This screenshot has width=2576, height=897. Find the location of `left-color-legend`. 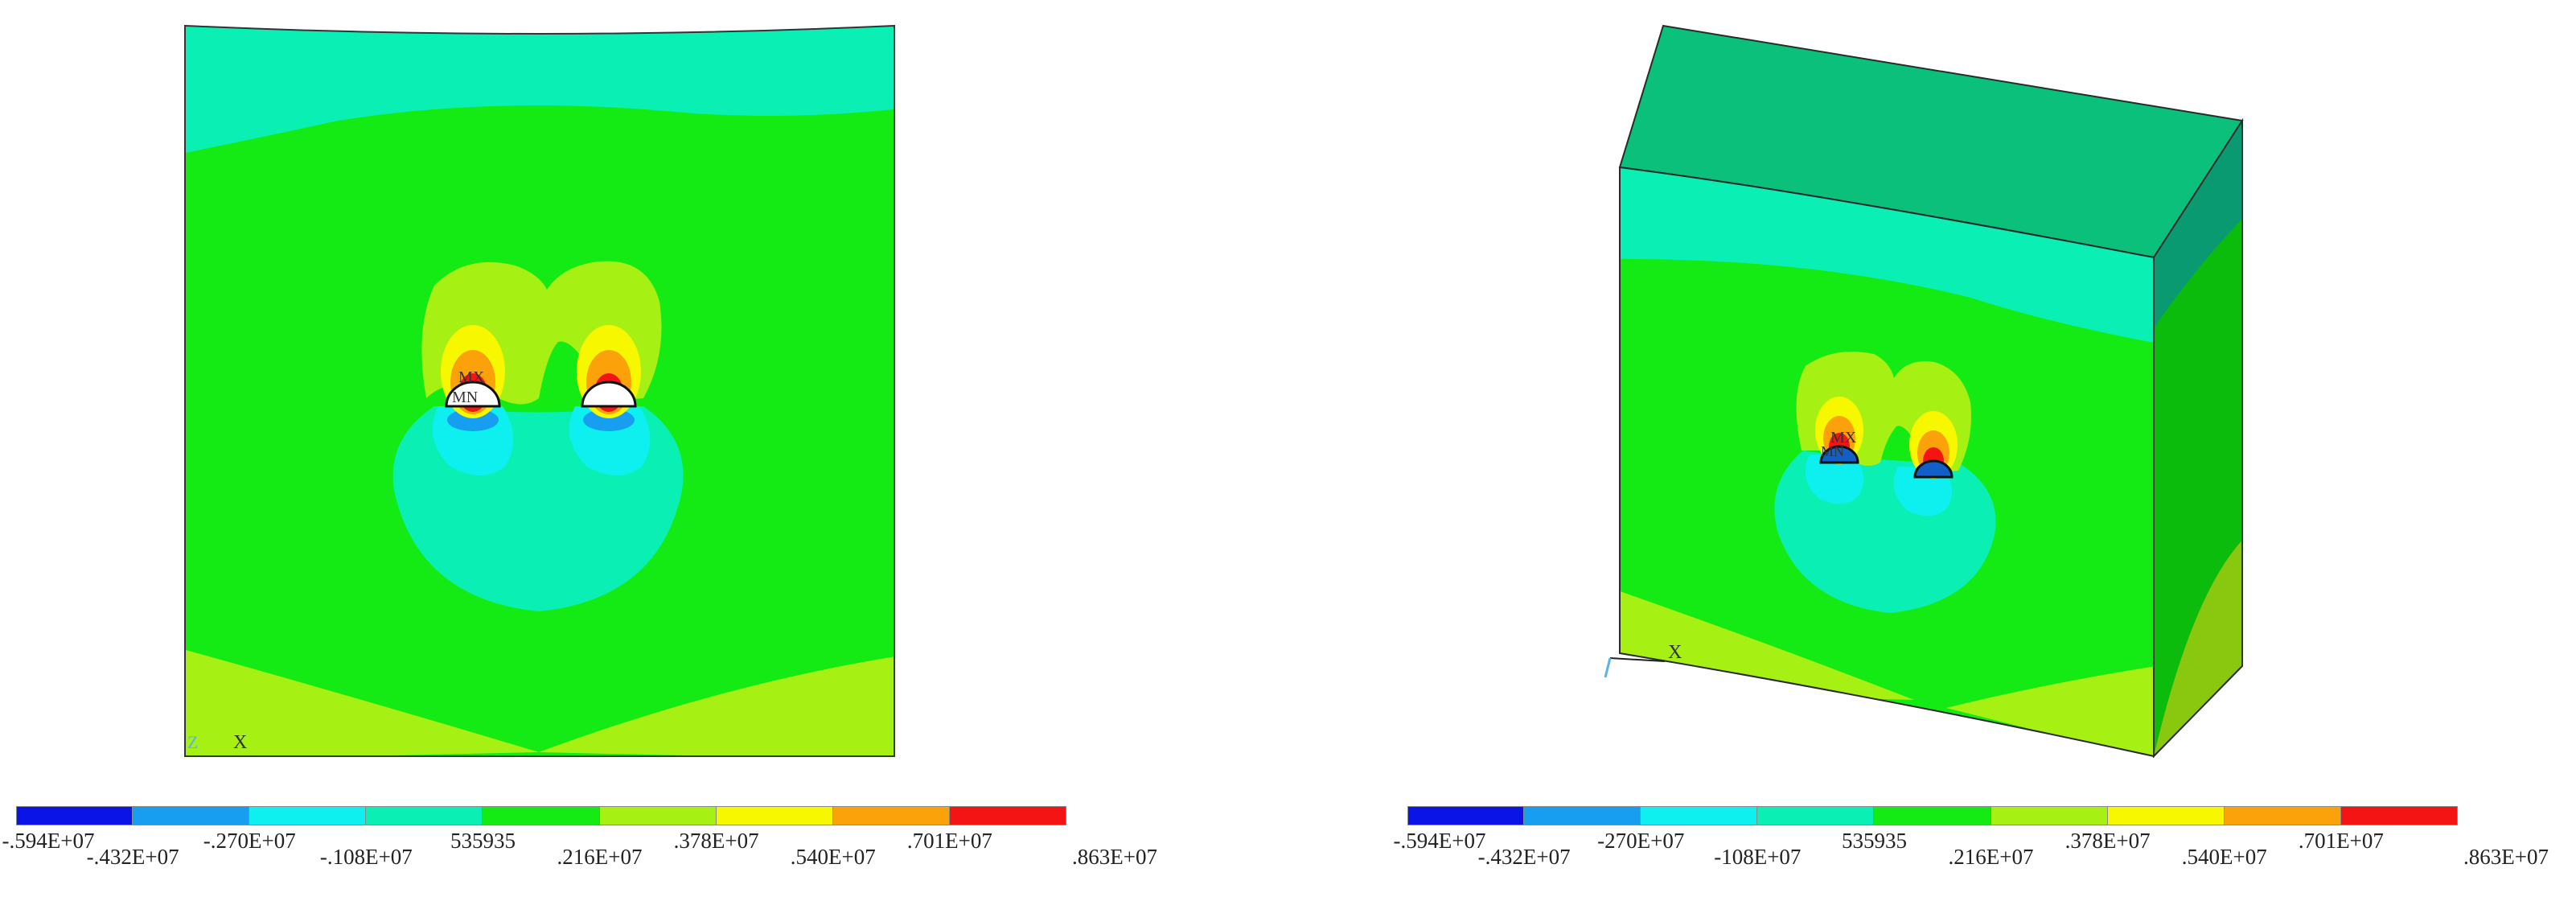

left-color-legend is located at coordinates (541, 815).